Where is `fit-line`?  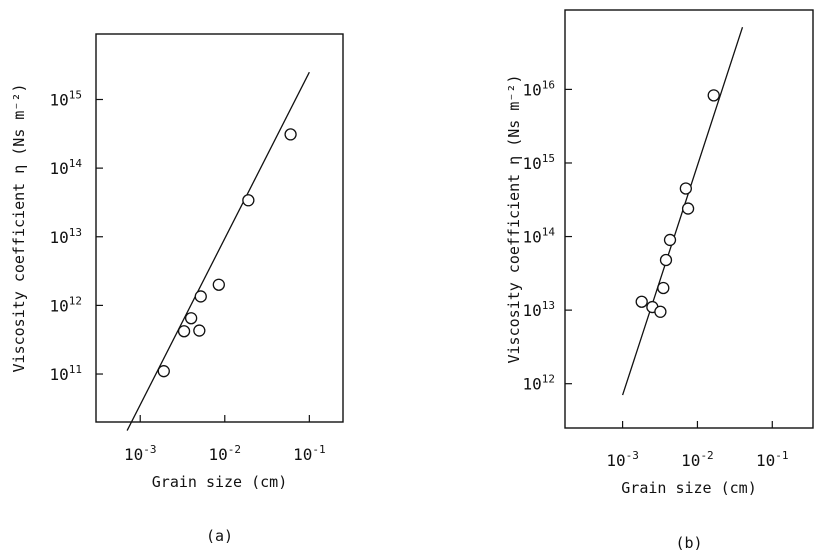 fit-line is located at coordinates (218, 251).